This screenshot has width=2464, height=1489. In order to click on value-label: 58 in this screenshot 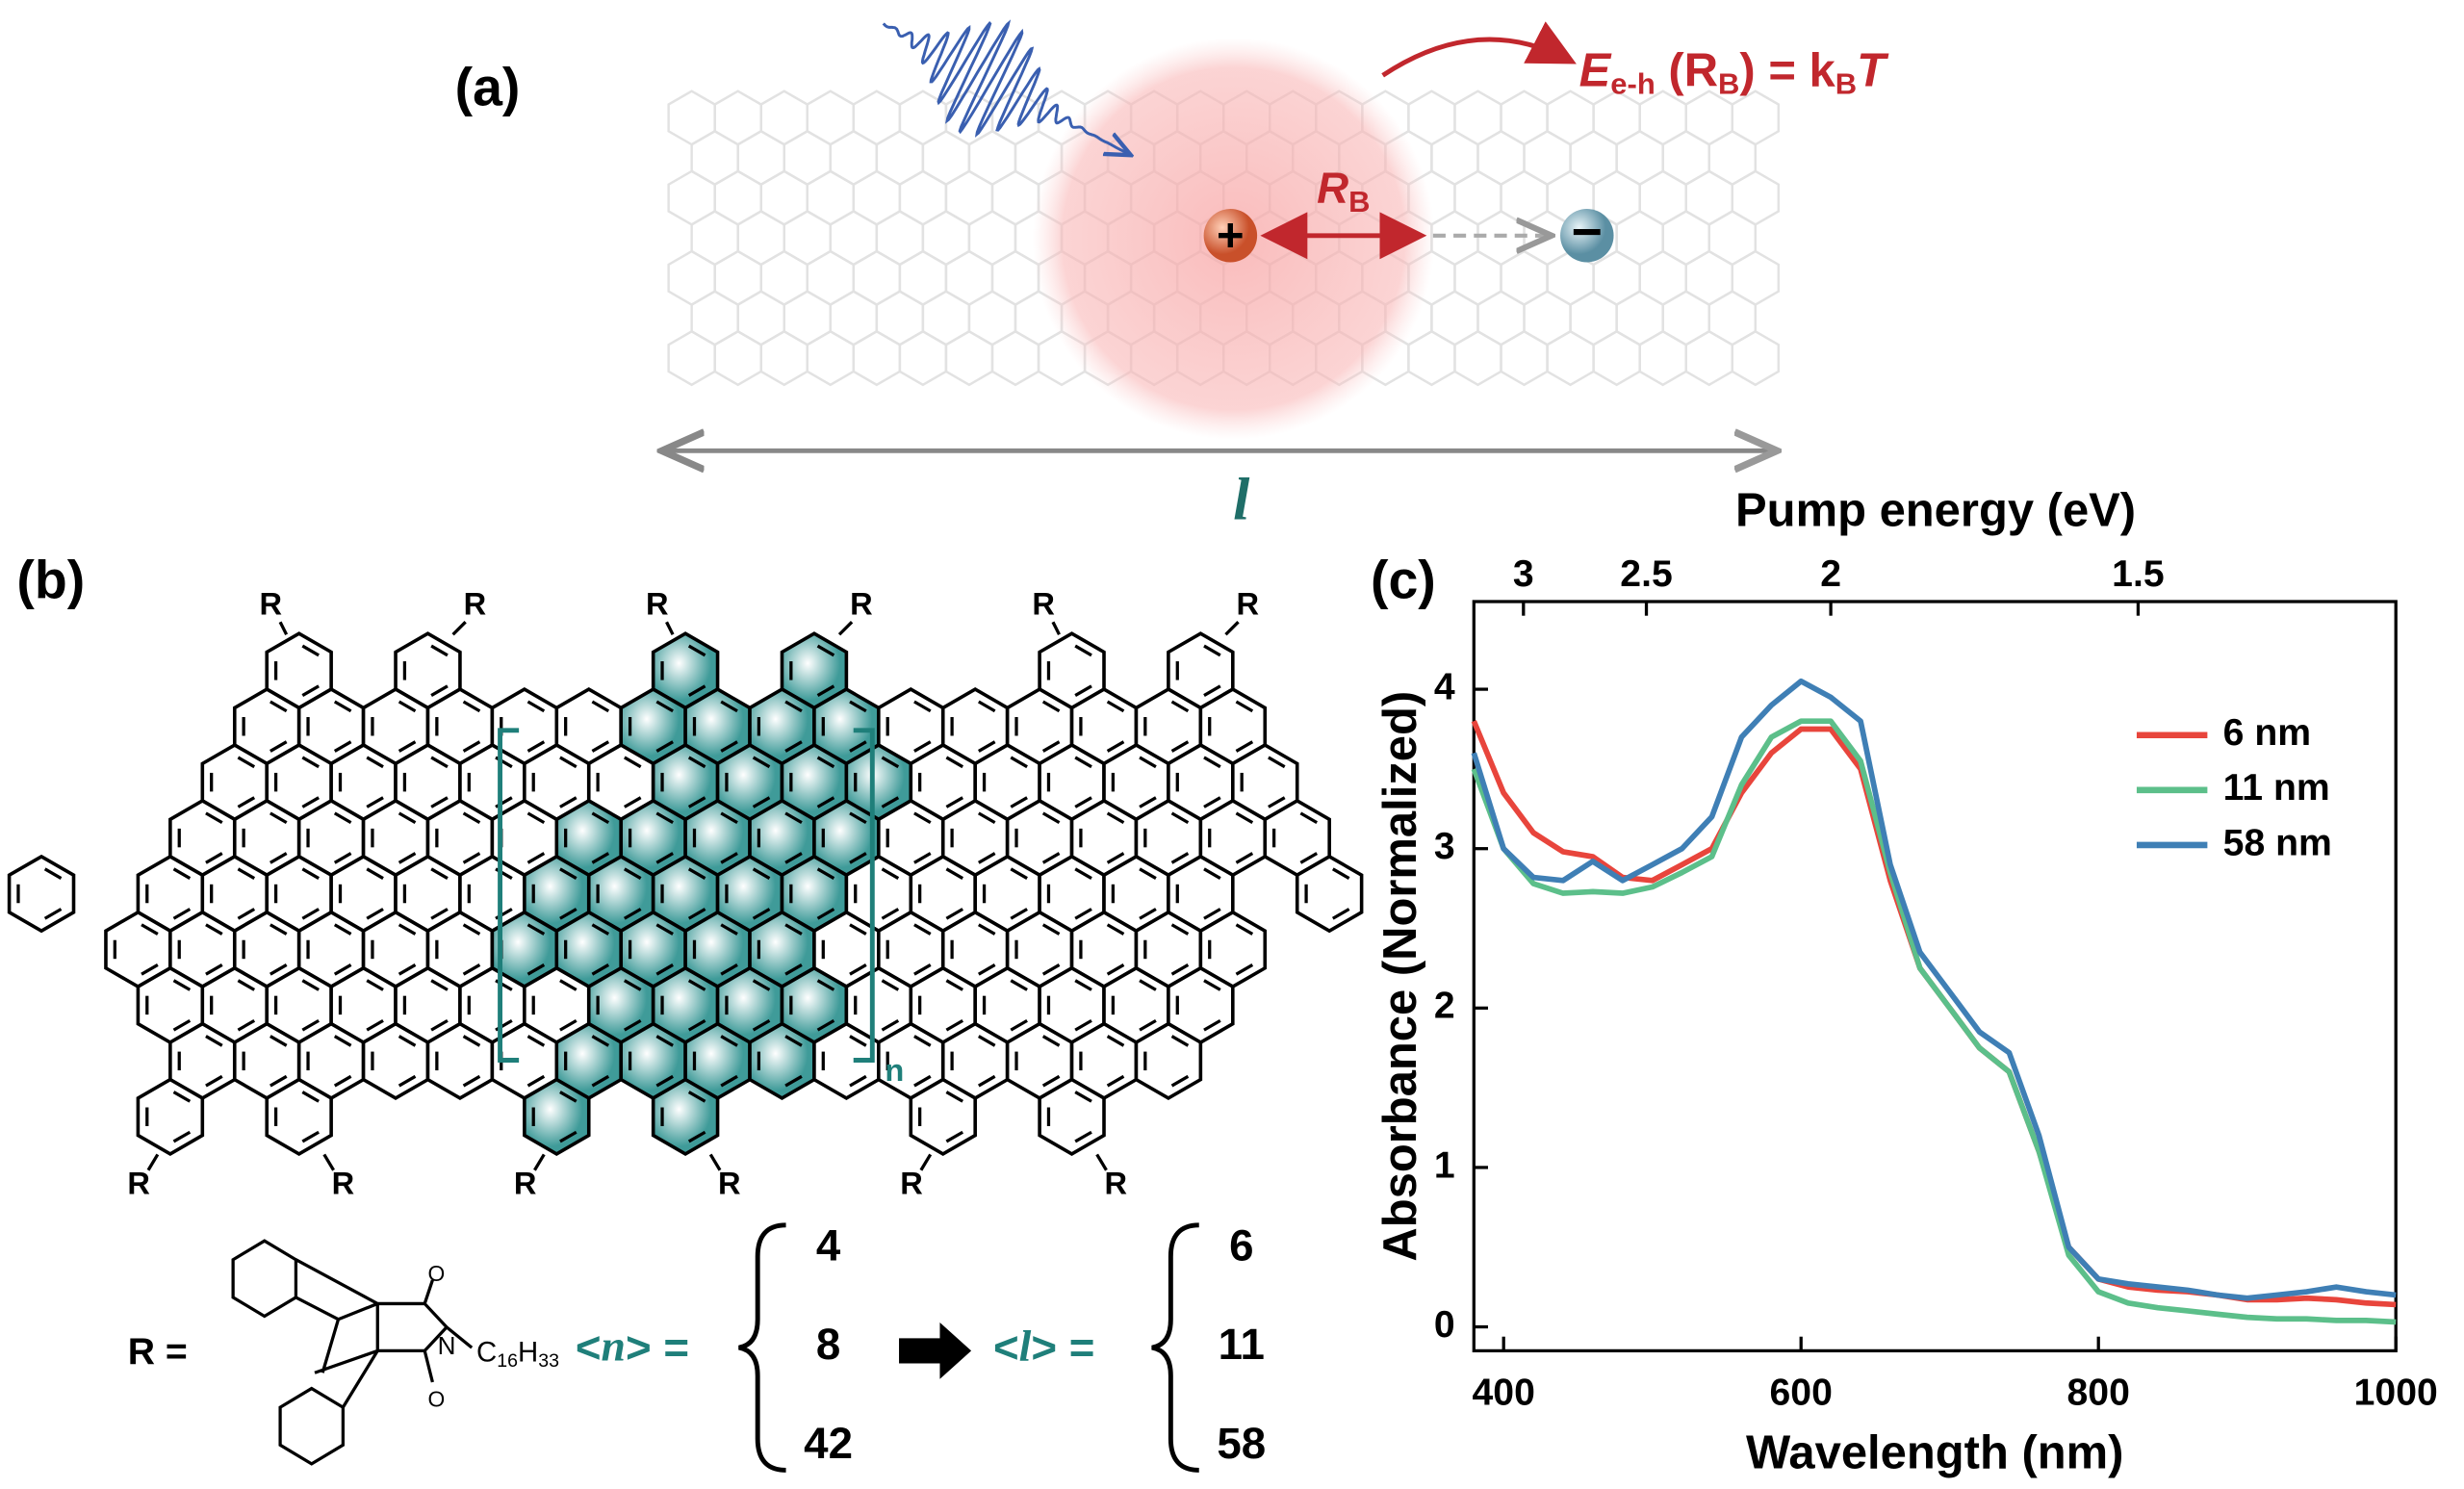, I will do `click(1241, 1444)`.